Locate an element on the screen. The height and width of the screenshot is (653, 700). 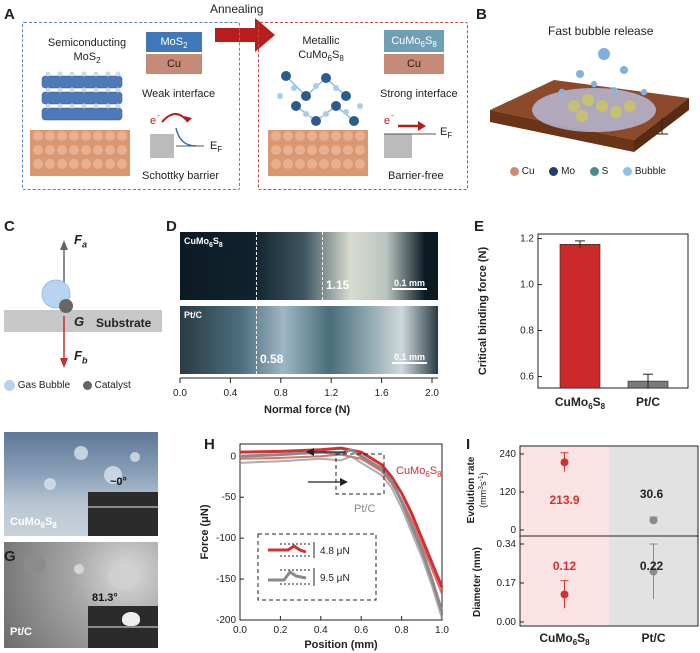
h-xtick-label: 0.0 is located at coordinates (240, 630).